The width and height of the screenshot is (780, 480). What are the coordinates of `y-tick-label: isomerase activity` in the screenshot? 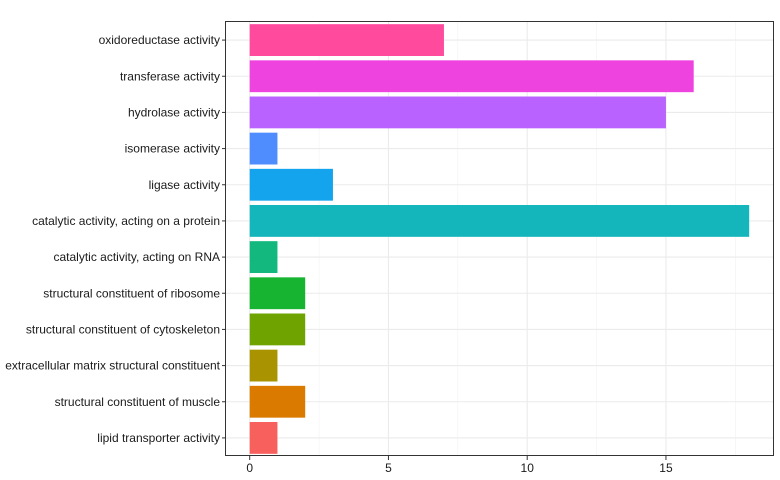 It's located at (172, 149).